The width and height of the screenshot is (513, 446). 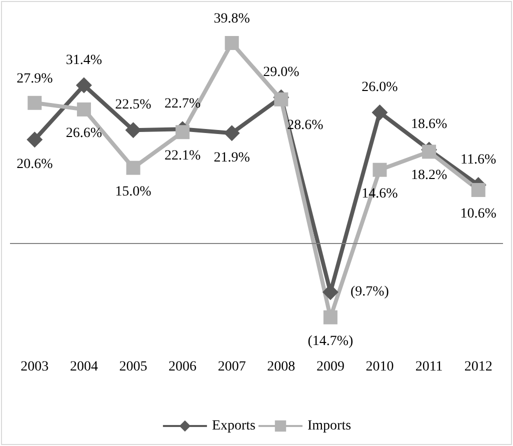 What do you see at coordinates (281, 72) in the screenshot?
I see `data-label: 29.0%` at bounding box center [281, 72].